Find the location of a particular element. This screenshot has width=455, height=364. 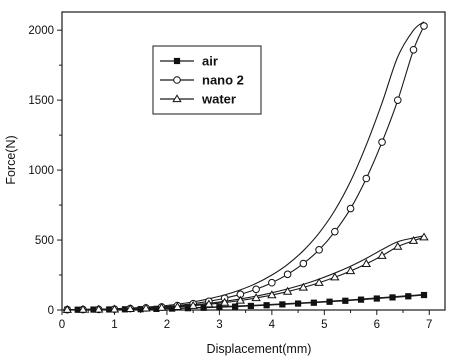

x-tick-label: 0 is located at coordinates (62, 325).